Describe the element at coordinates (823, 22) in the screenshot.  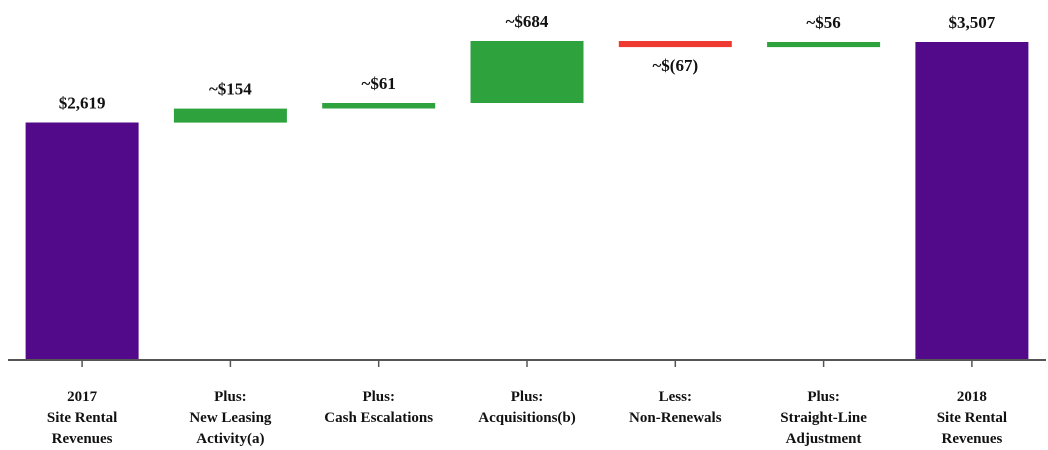
I see `value-label-5: ~$56` at that location.